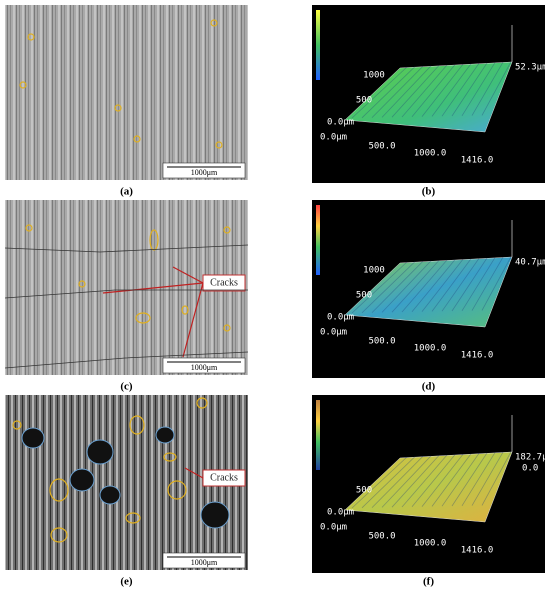 Image resolution: width=550 pixels, height=591 pixels. Describe the element at coordinates (429, 387) in the screenshot. I see `panel-label: (d)` at that location.